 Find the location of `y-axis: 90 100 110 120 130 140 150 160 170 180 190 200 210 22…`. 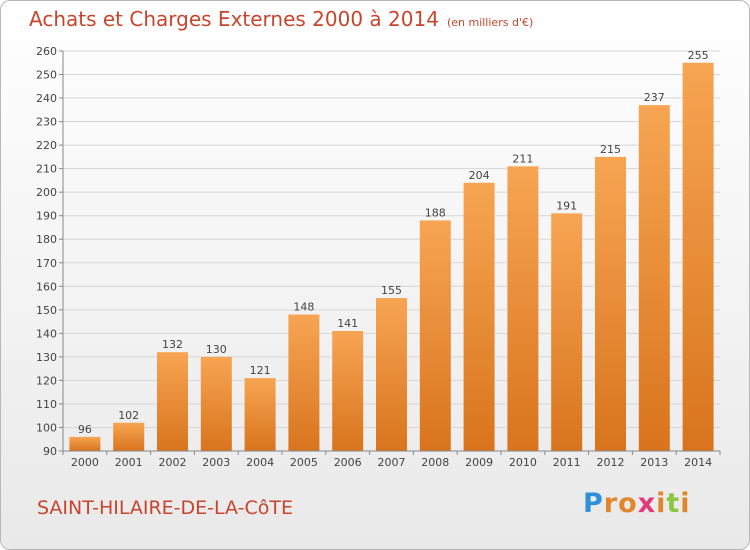

y-axis: 90 100 110 120 130 140 150 160 170 180 190 200 210 22… is located at coordinates (50, 251).